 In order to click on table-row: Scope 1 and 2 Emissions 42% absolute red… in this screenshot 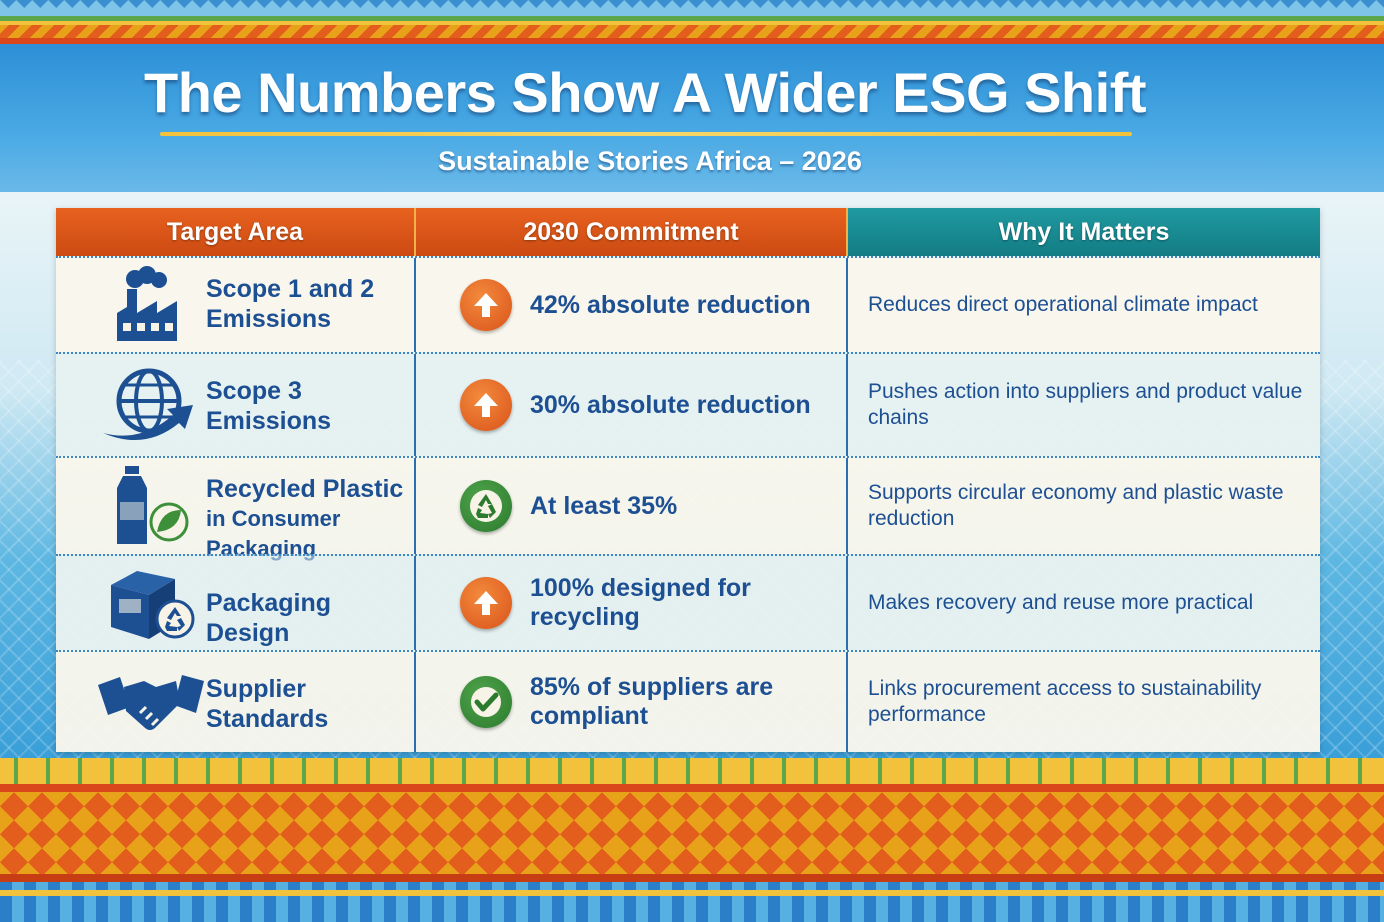, I will do `click(688, 304)`.